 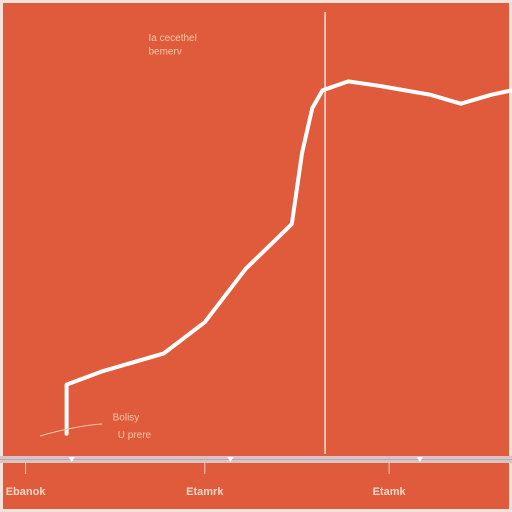 I want to click on x-tick-label: Ebanok, so click(x=26, y=492).